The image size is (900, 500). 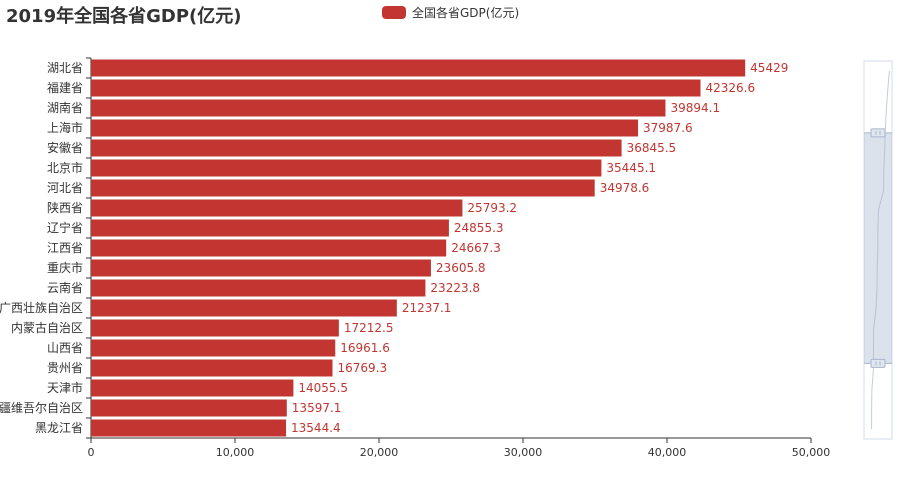 What do you see at coordinates (317, 408) in the screenshot?
I see `value-label: 13597.1` at bounding box center [317, 408].